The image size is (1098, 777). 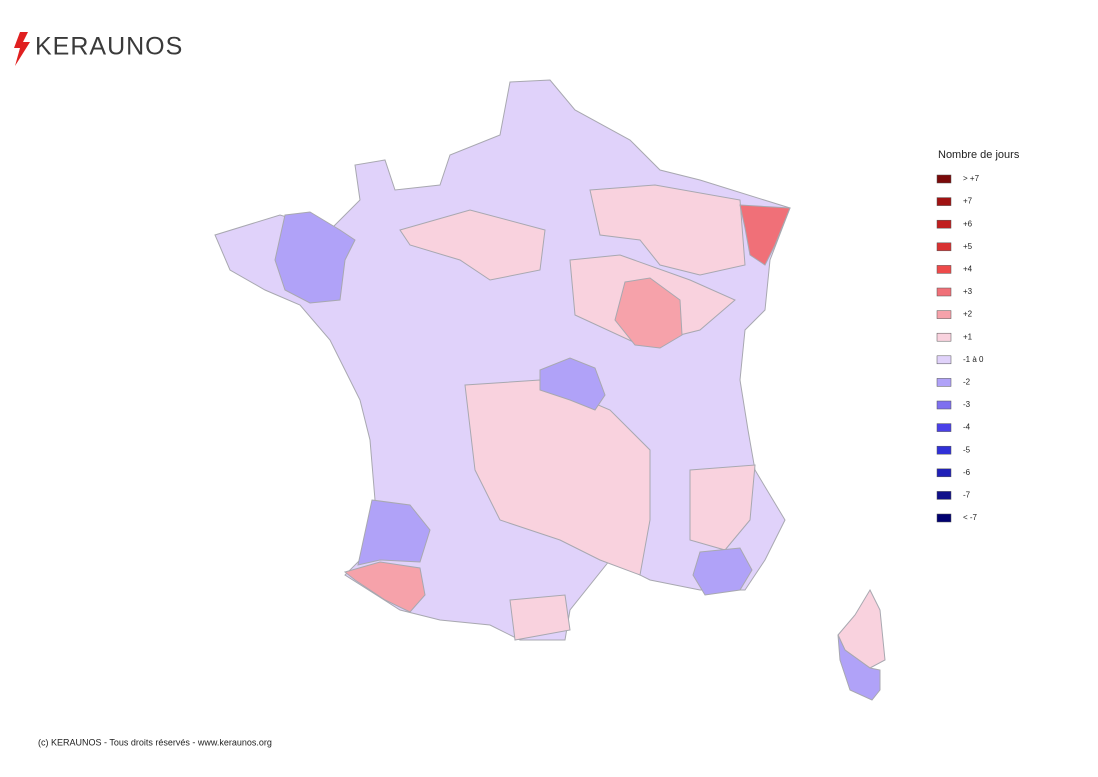 What do you see at coordinates (968, 336) in the screenshot?
I see `legend-label: +1` at bounding box center [968, 336].